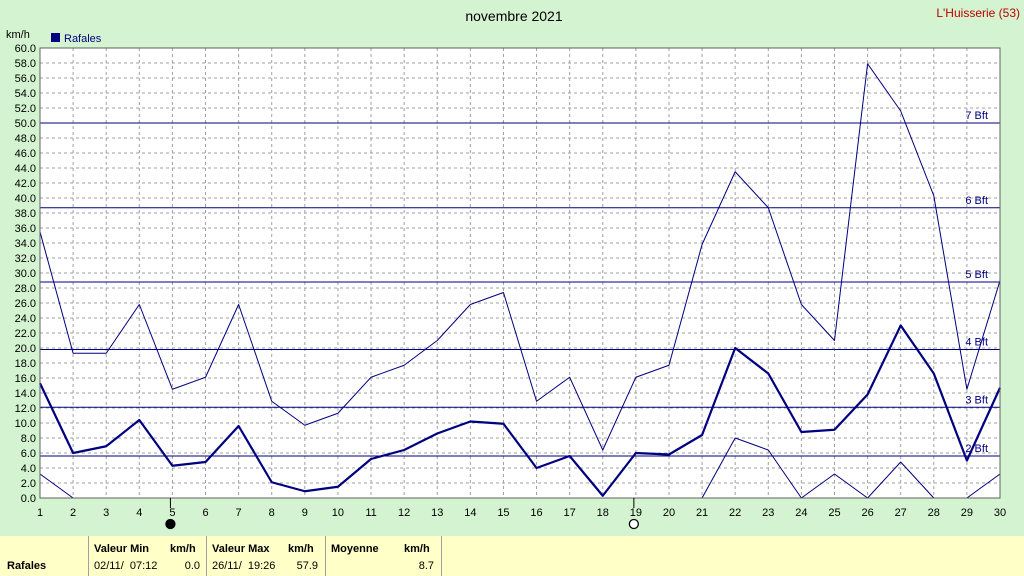 The height and width of the screenshot is (576, 1024). Describe the element at coordinates (25, 109) in the screenshot. I see `y-tick-label: 52.0` at that location.